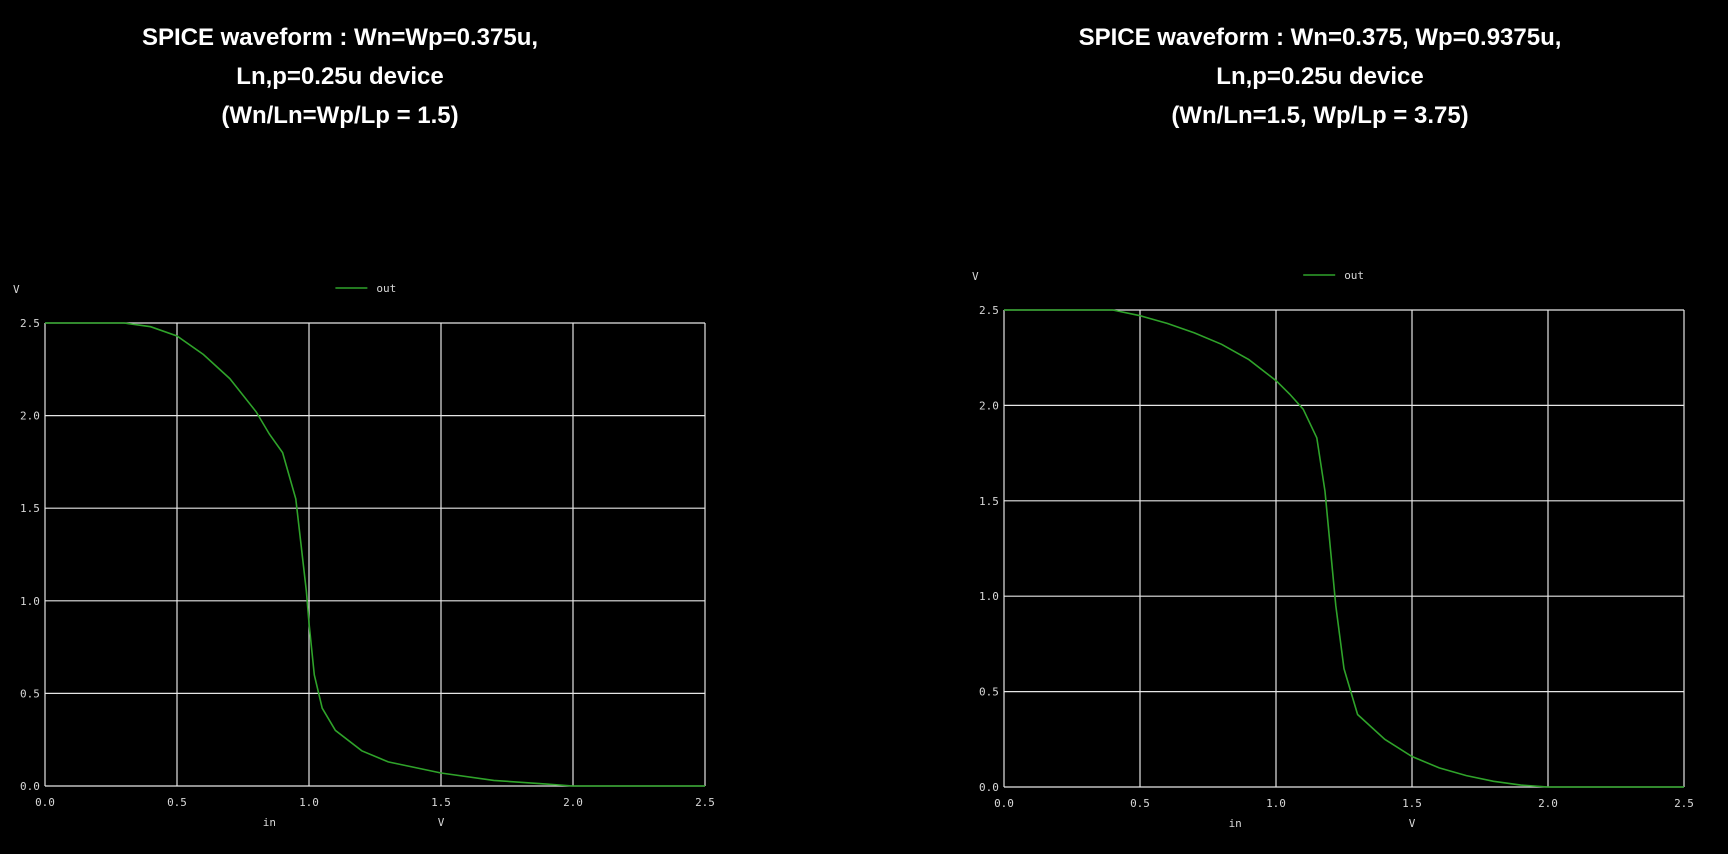  I want to click on chart-1-title-line-3: (Wn/Ln=Wp/Lp = 1.5), so click(340, 115).